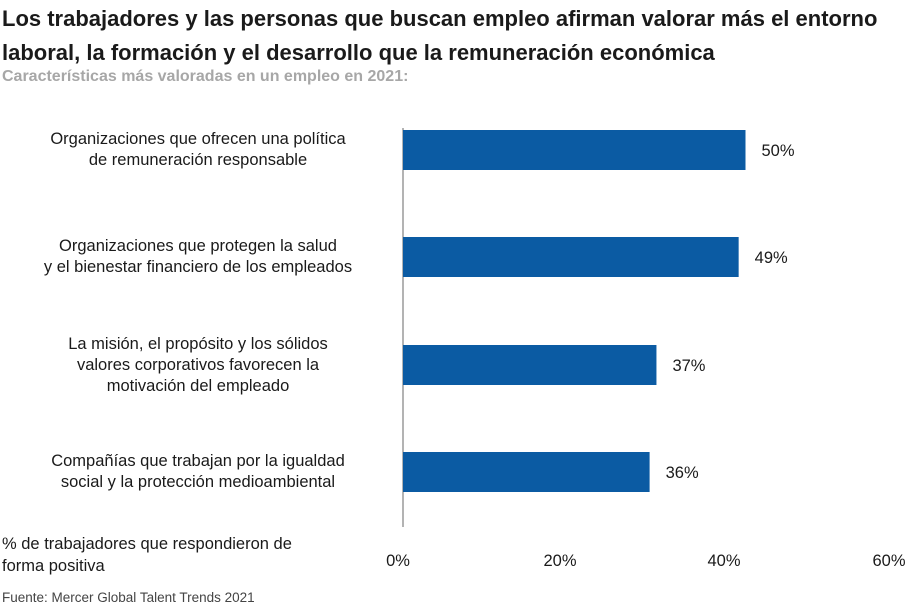 This screenshot has height=608, width=908. I want to click on value-label-4: 36%, so click(682, 473).